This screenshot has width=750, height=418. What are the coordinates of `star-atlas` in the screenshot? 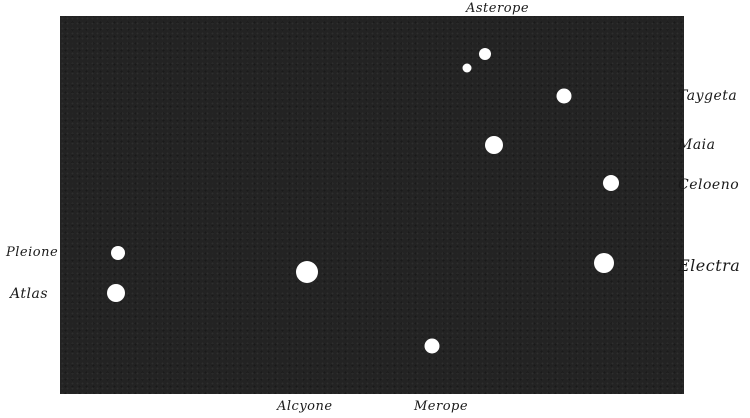 It's located at (116, 293).